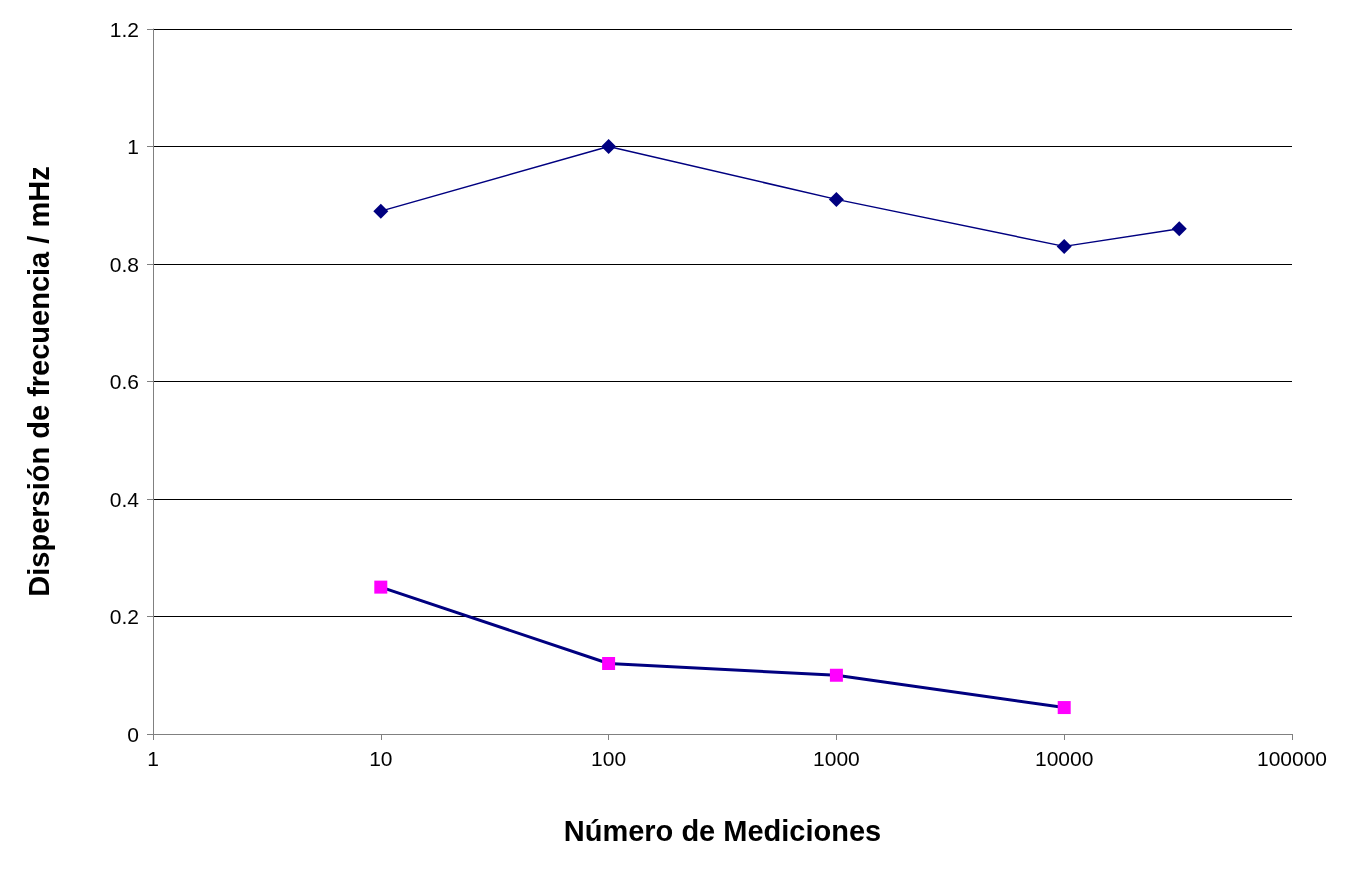  Describe the element at coordinates (381, 758) in the screenshot. I see `x-tick-label: 10` at that location.